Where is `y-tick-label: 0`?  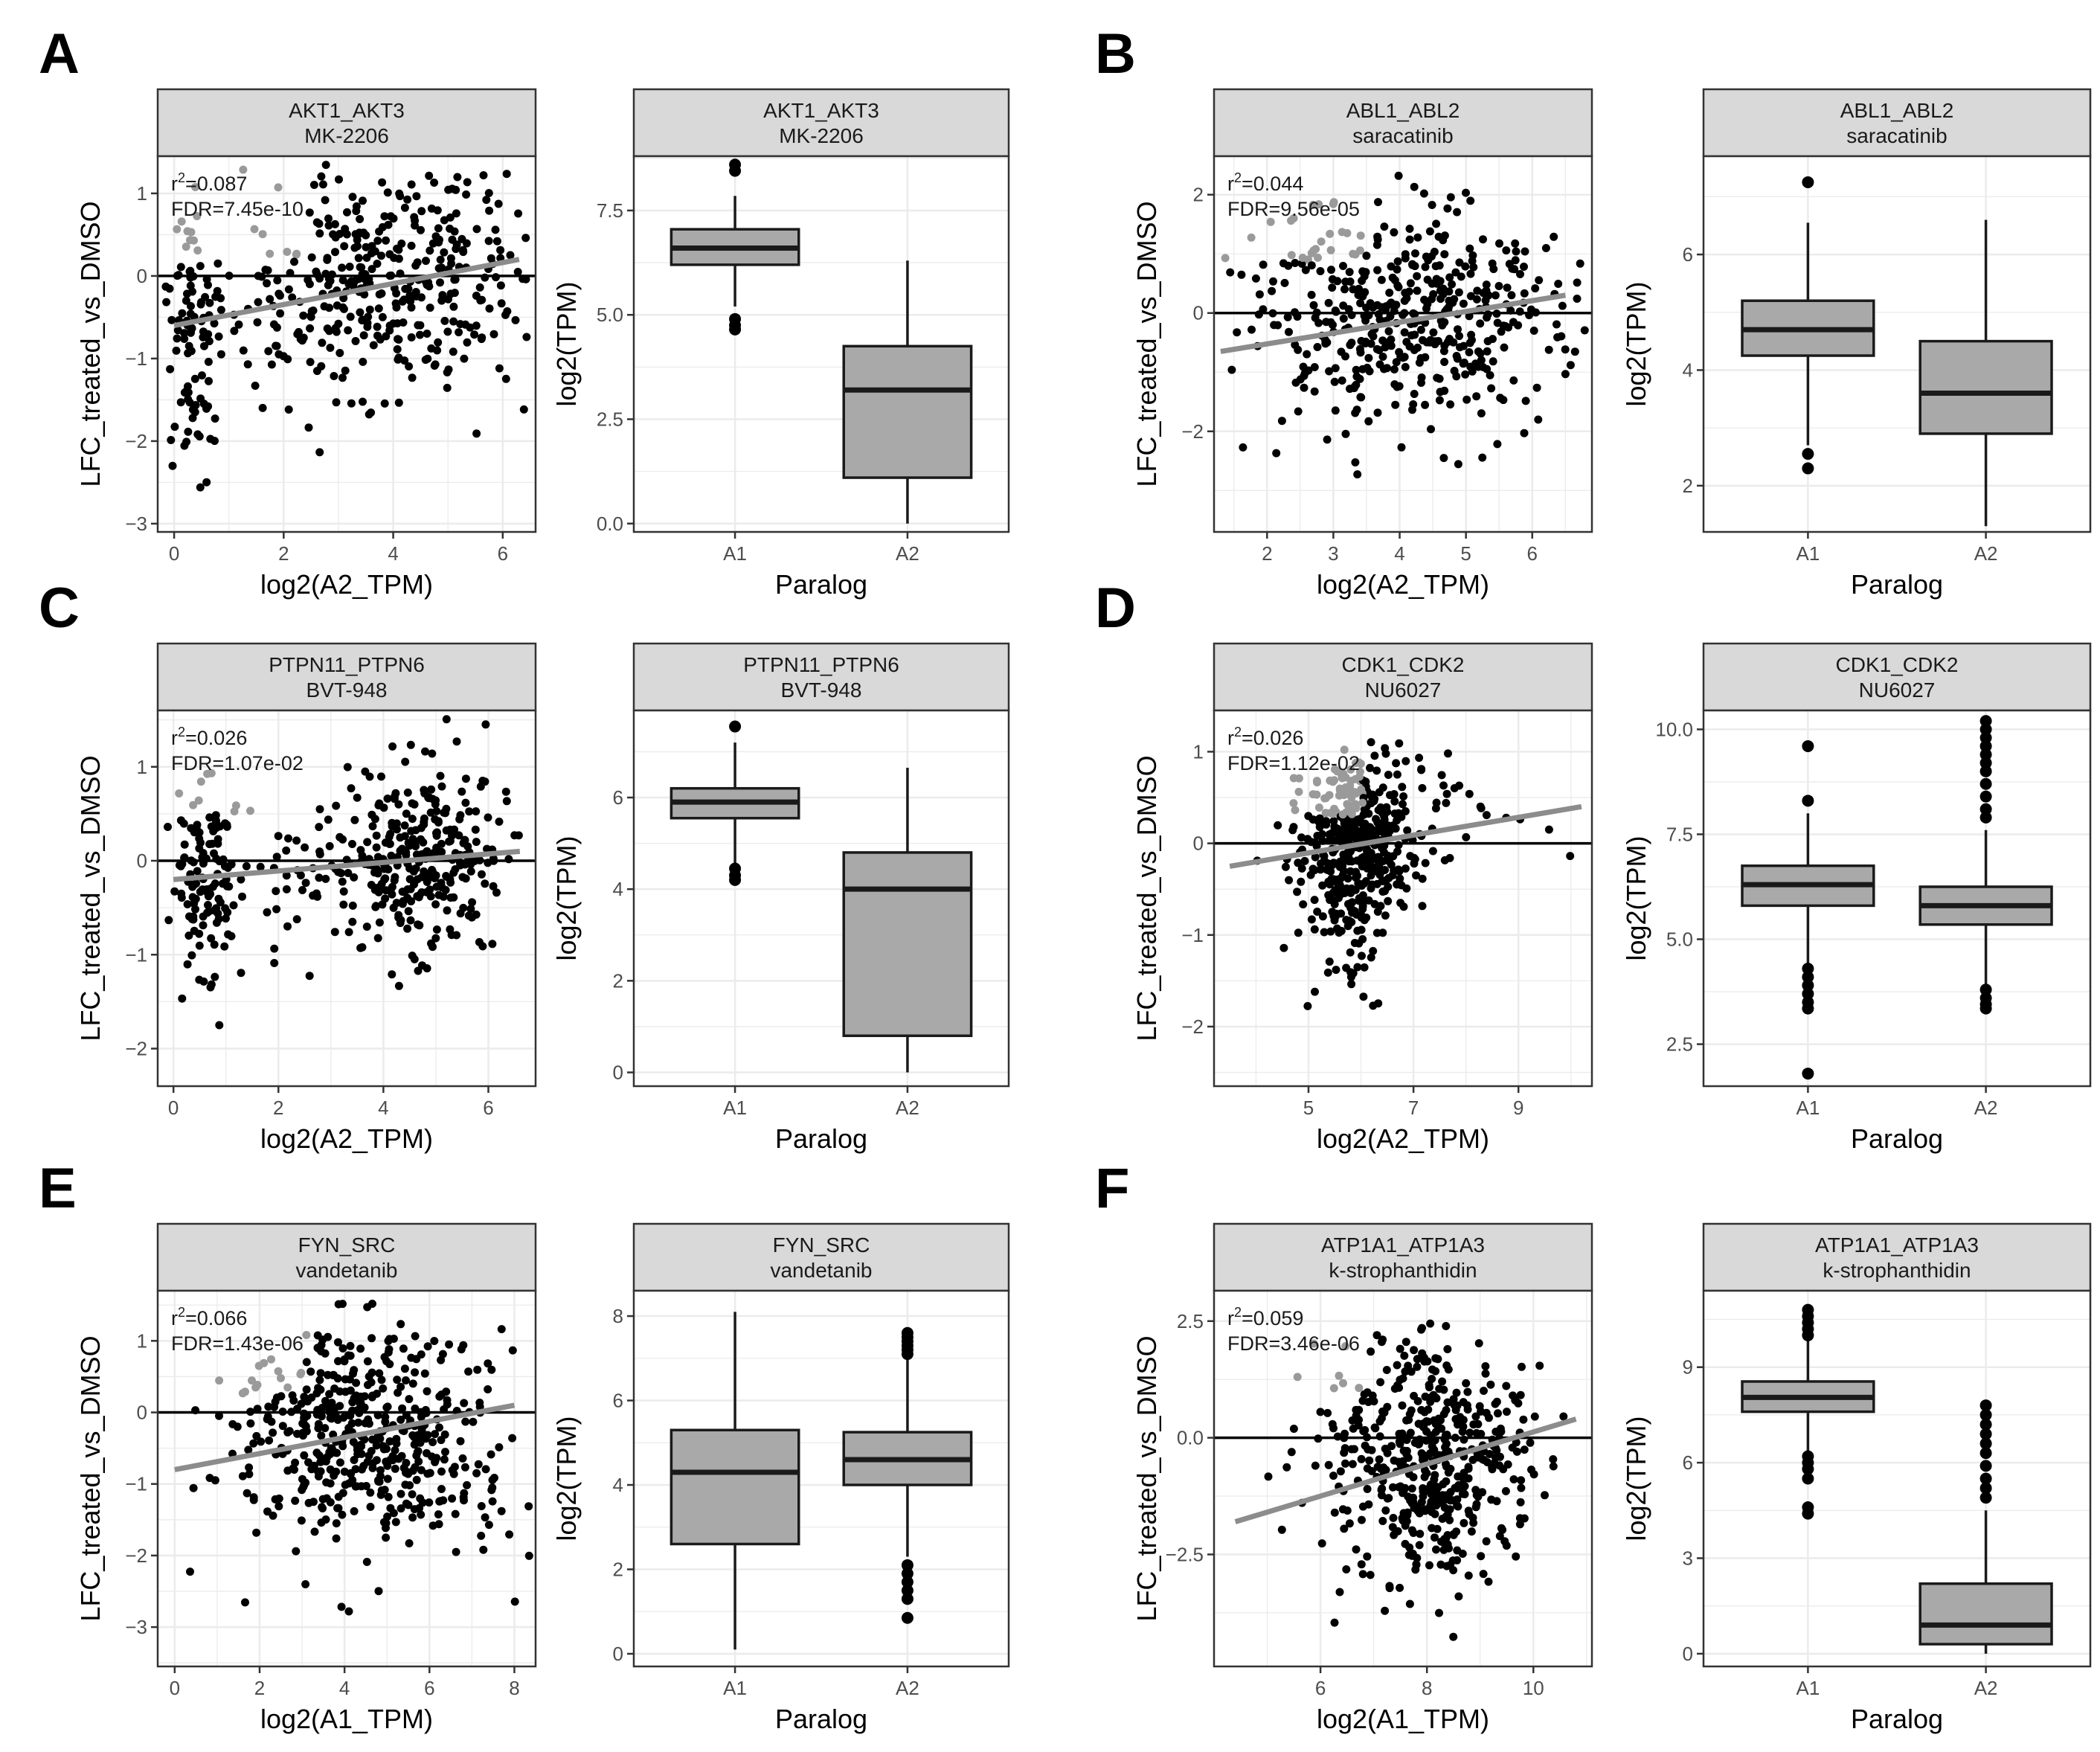 y-tick-label: 0 is located at coordinates (1198, 313).